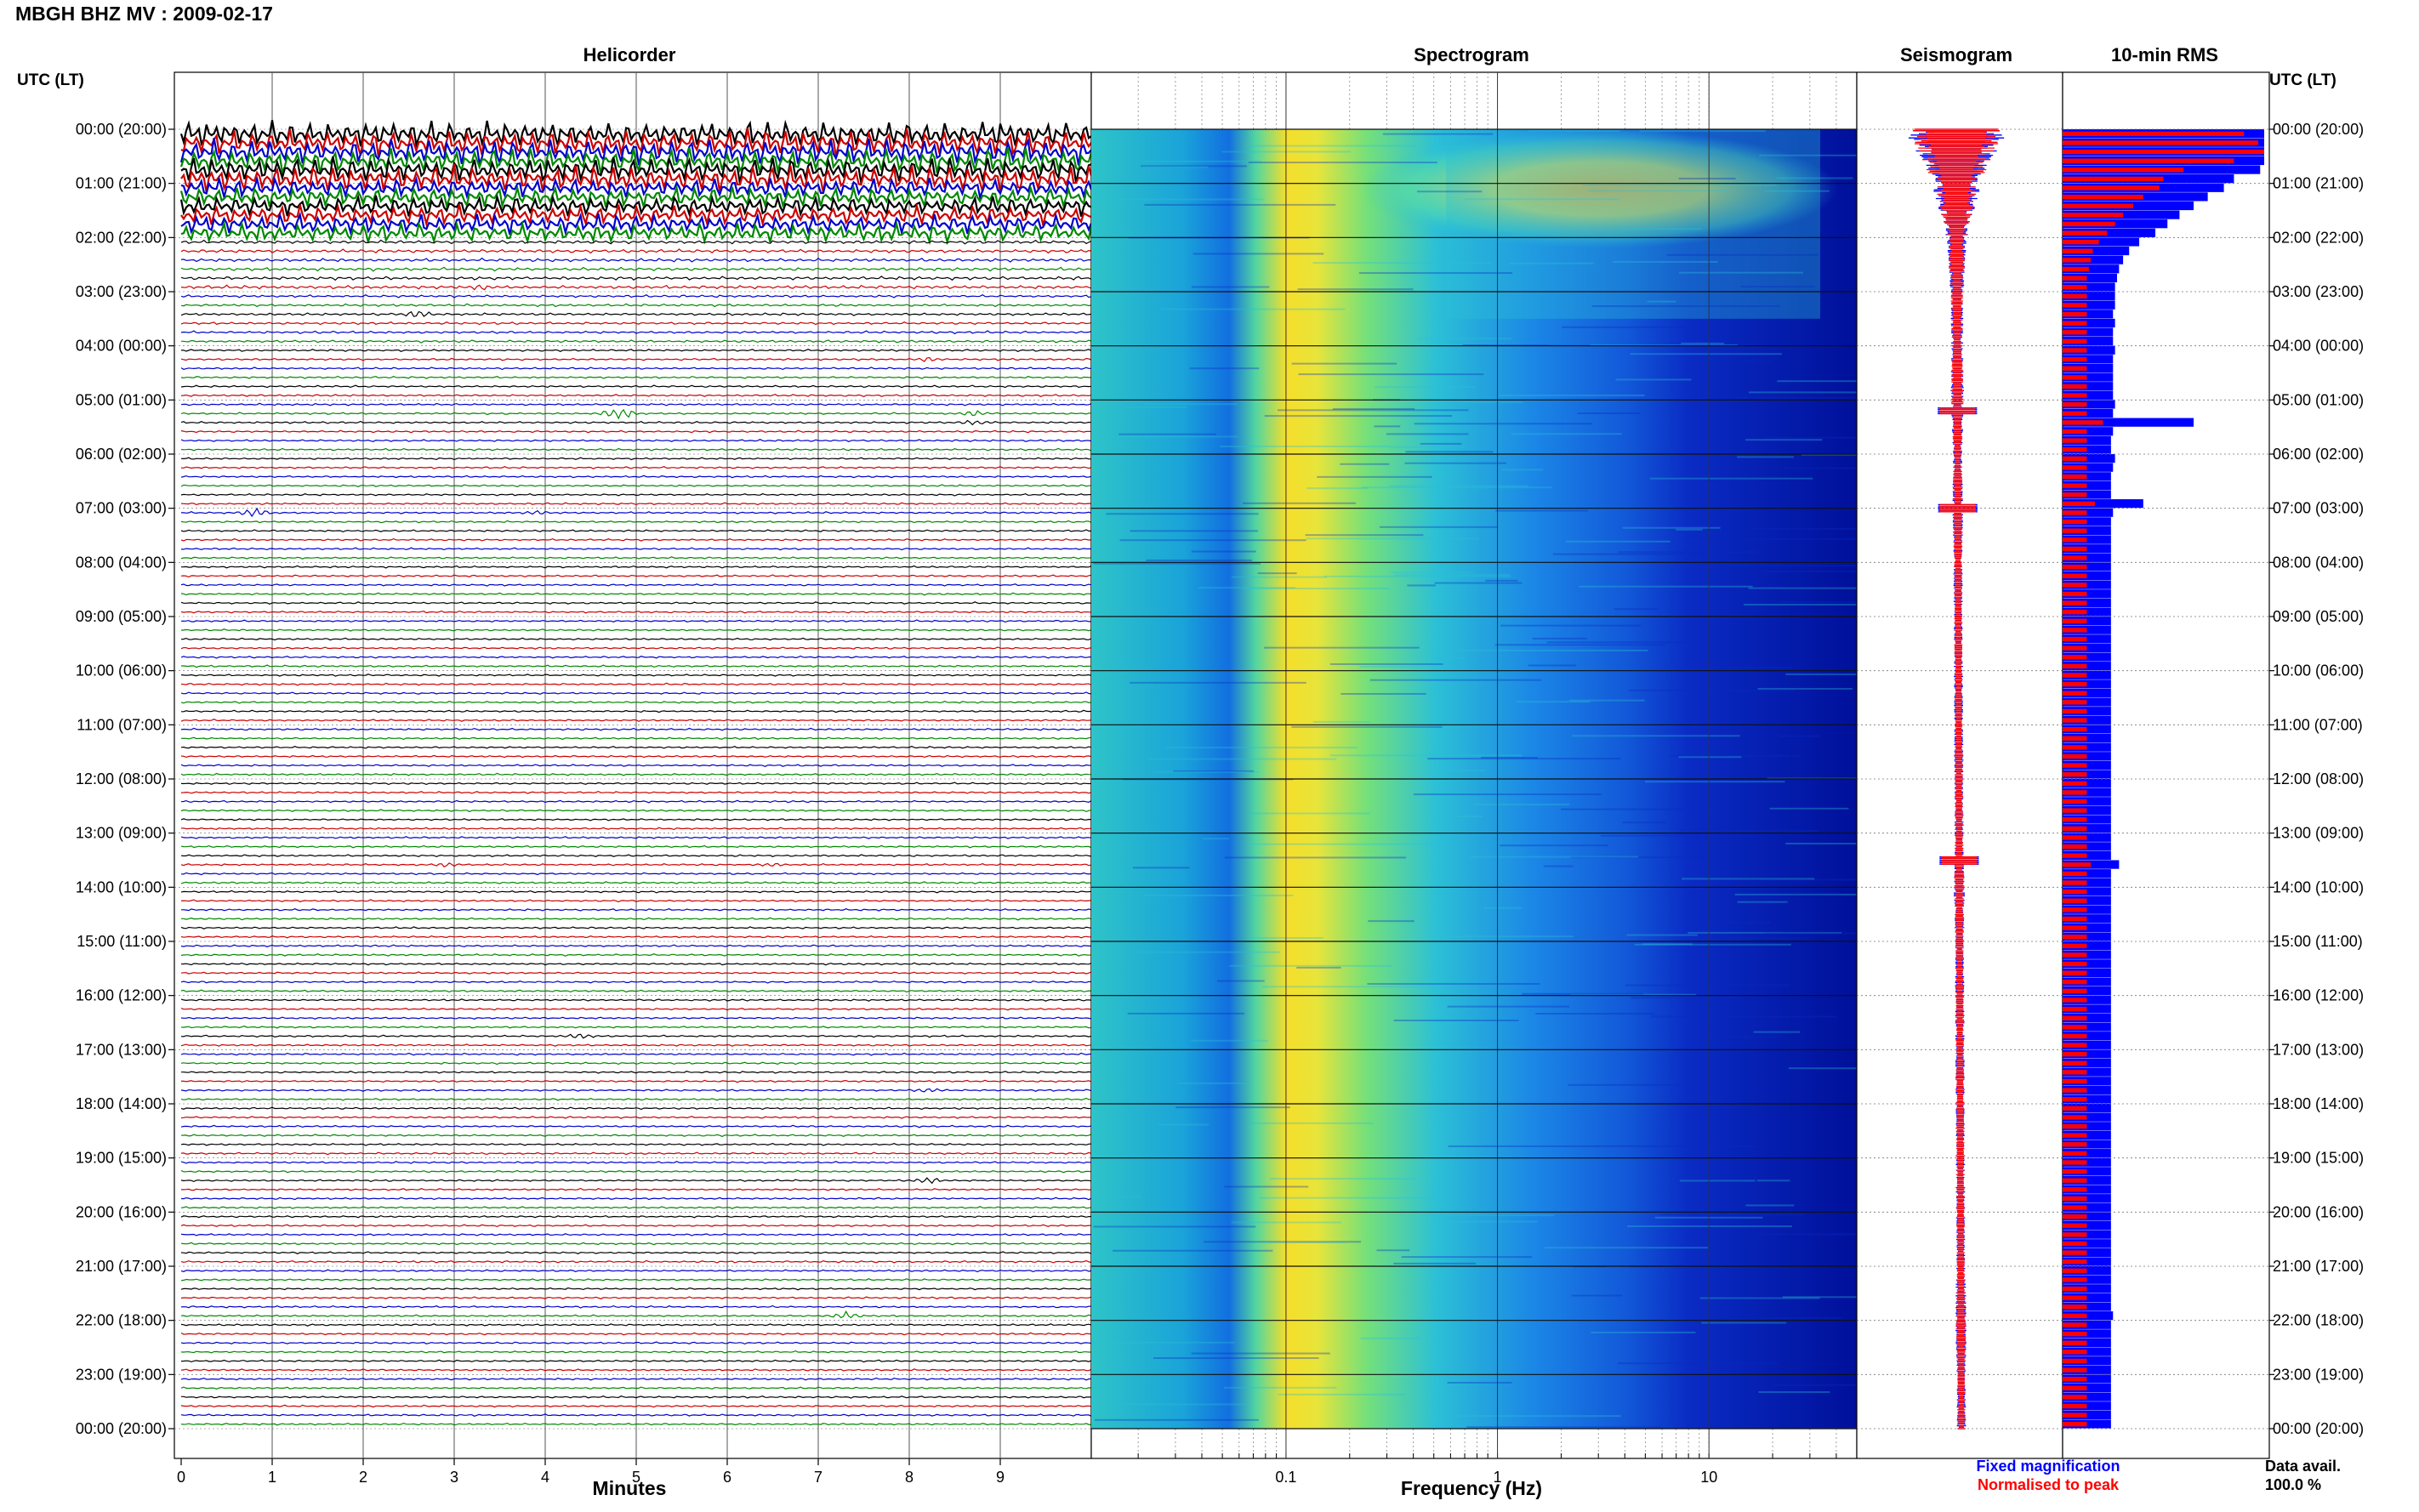 This screenshot has height=1512, width=2419. Describe the element at coordinates (122, 724) in the screenshot. I see `left-hour-label: 11:00 (07:00)` at that location.